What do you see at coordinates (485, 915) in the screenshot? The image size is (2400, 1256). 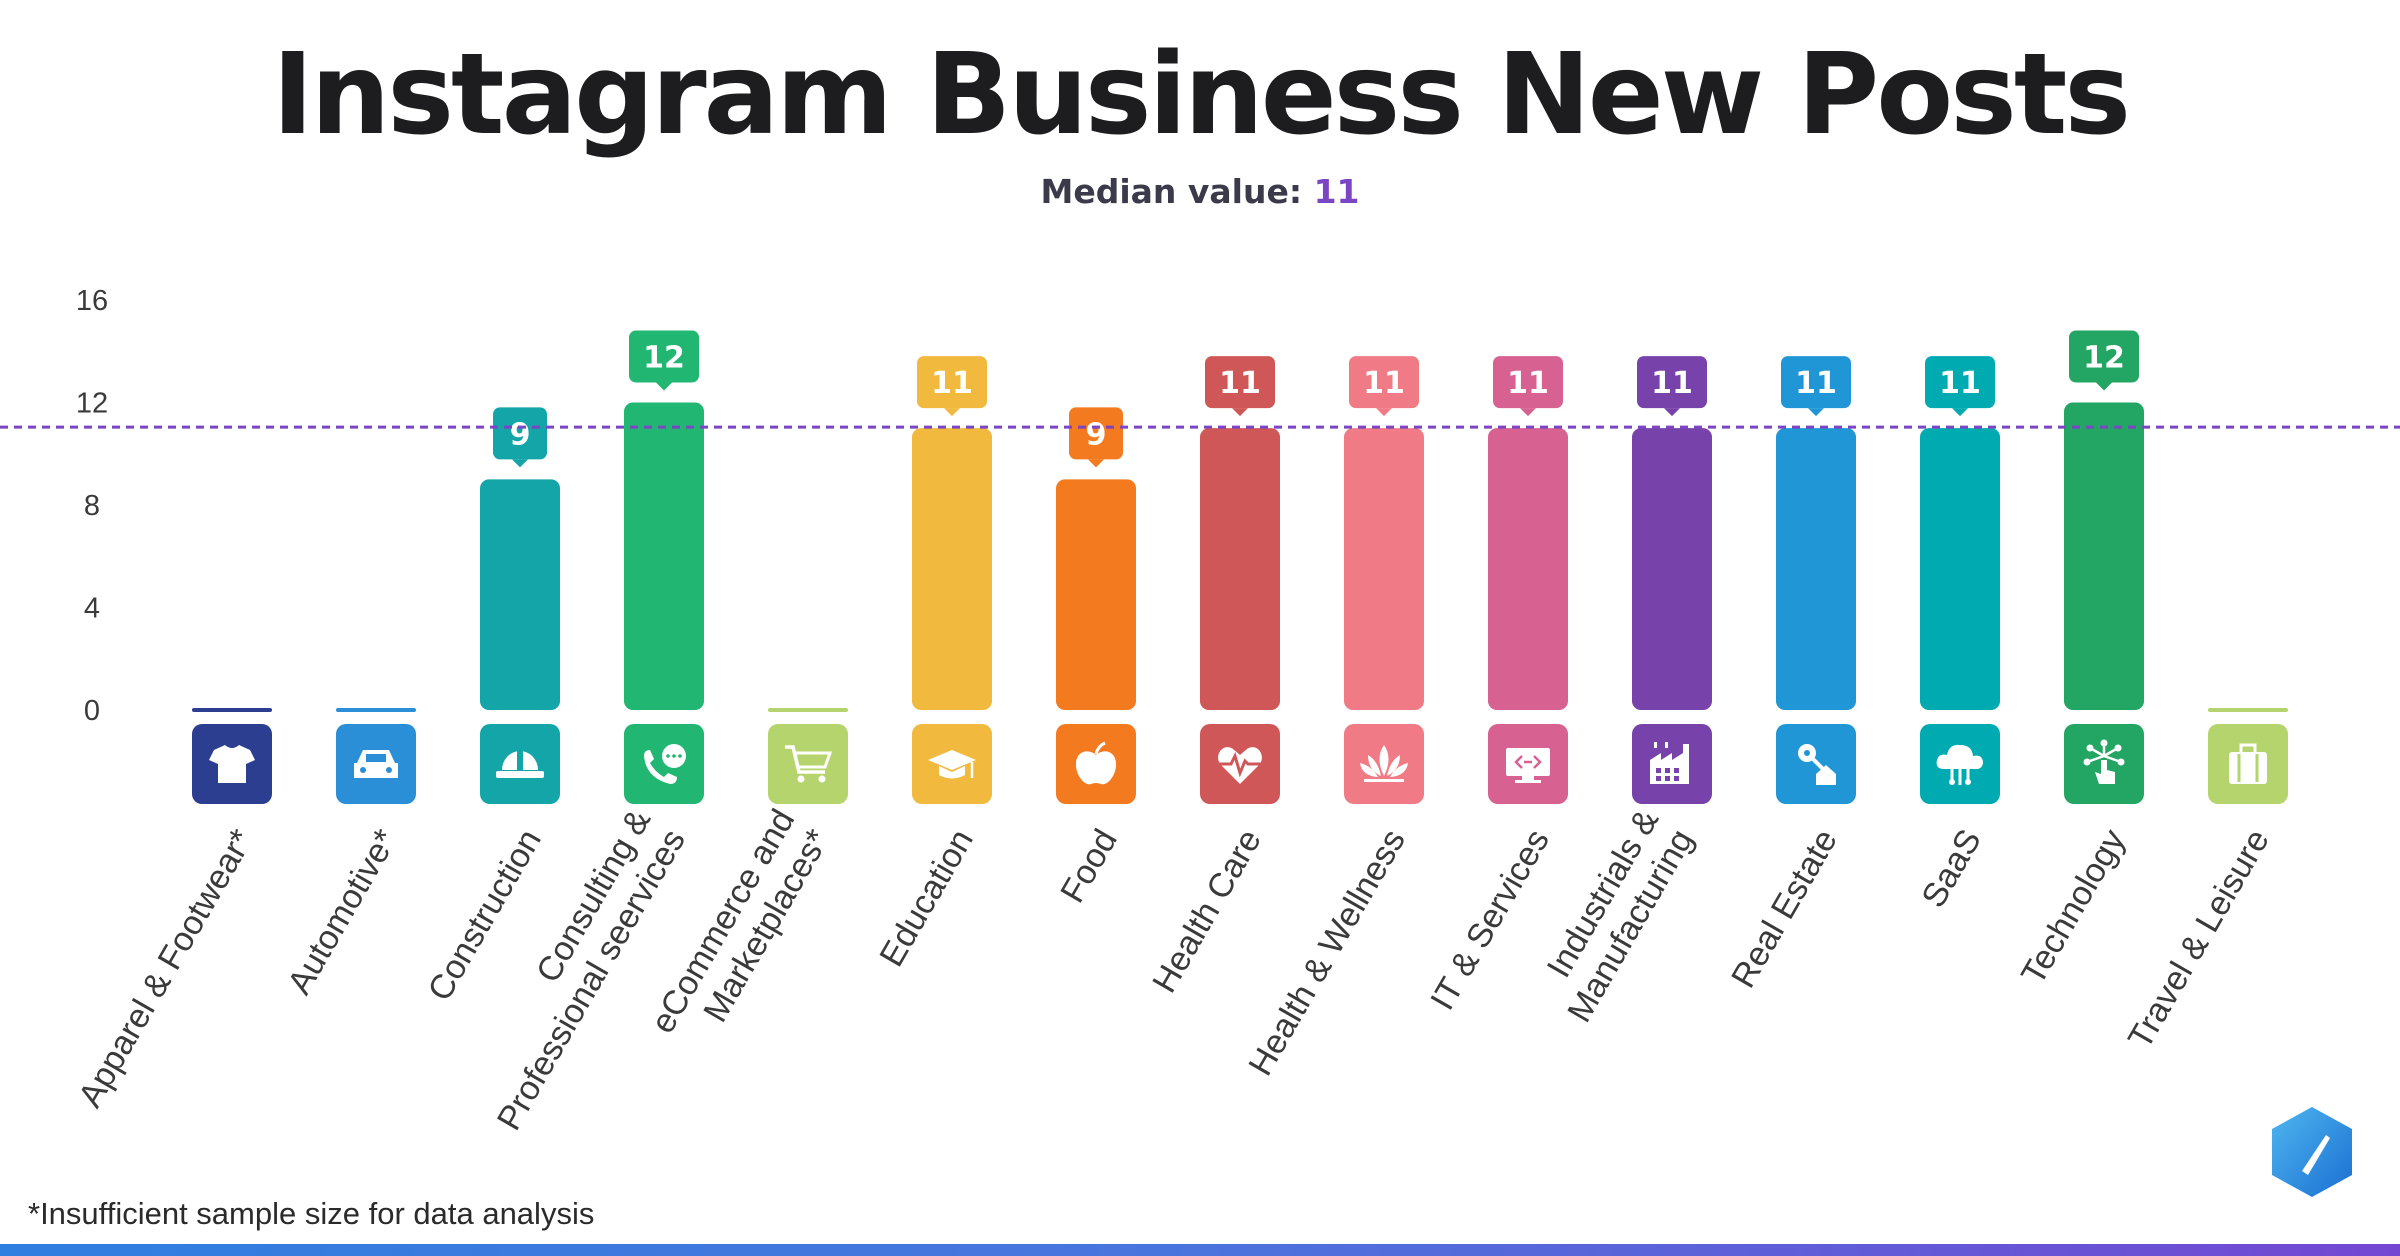 I see `category-label: Construction` at bounding box center [485, 915].